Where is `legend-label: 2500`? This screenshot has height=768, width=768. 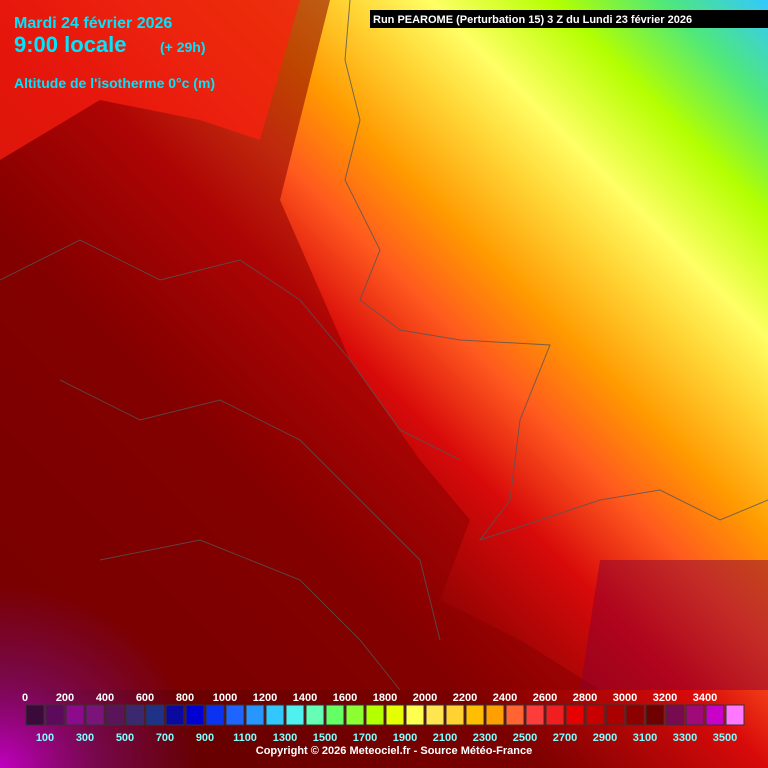
legend-label: 2500 is located at coordinates (525, 738).